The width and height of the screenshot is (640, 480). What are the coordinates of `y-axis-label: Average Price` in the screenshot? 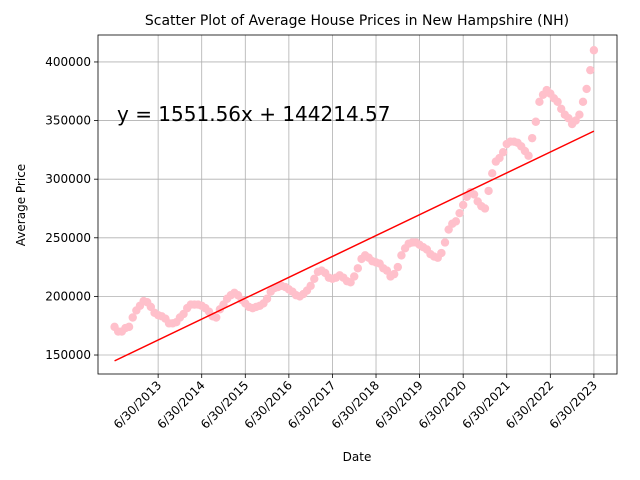 It's located at (21, 205).